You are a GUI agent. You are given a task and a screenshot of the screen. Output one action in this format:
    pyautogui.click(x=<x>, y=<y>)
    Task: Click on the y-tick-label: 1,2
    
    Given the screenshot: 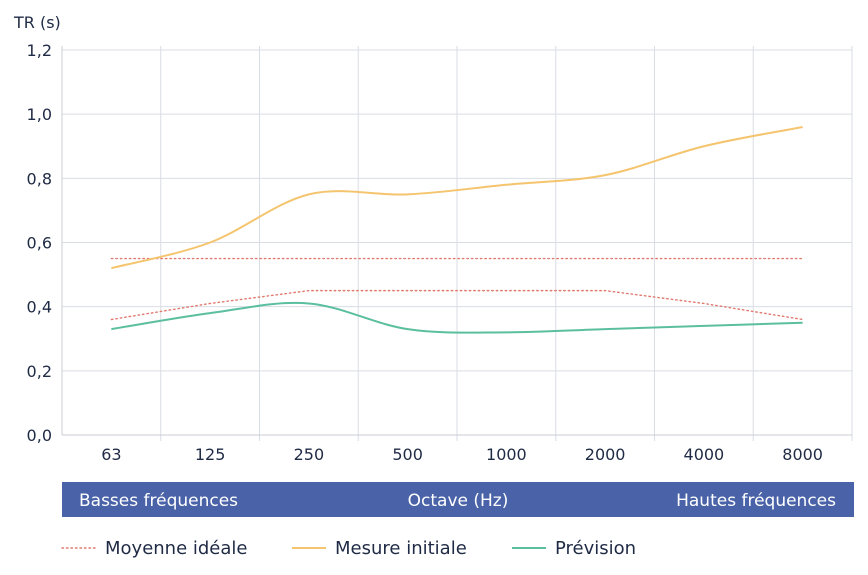 What is the action you would take?
    pyautogui.click(x=39, y=50)
    